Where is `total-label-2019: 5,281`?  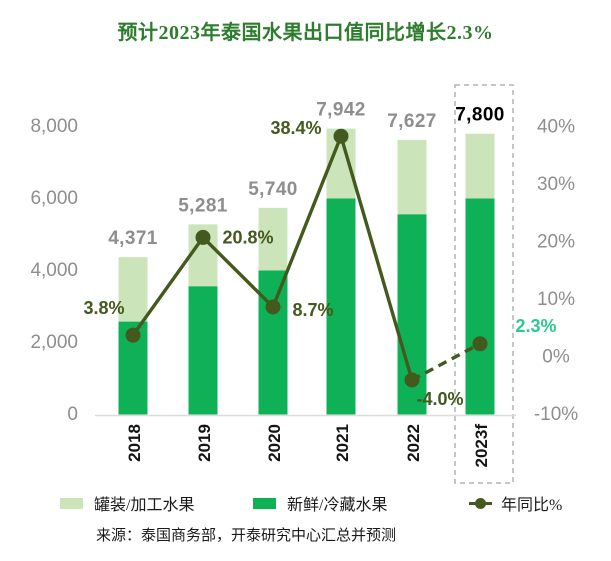 total-label-2019: 5,281 is located at coordinates (203, 205).